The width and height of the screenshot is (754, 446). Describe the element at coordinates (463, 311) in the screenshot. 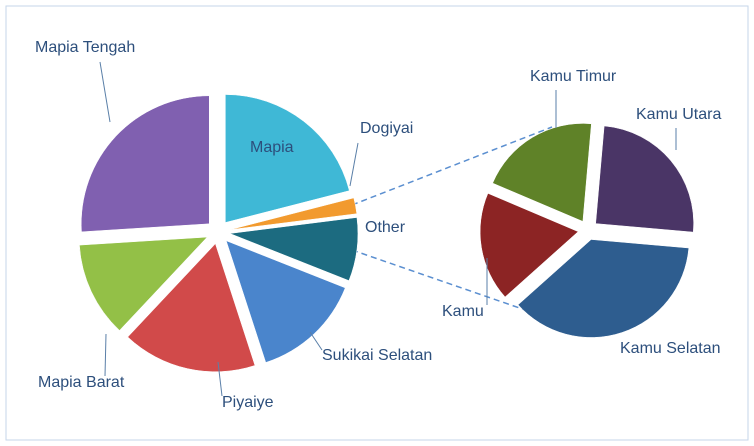

I see `slice-label: Kamu` at that location.